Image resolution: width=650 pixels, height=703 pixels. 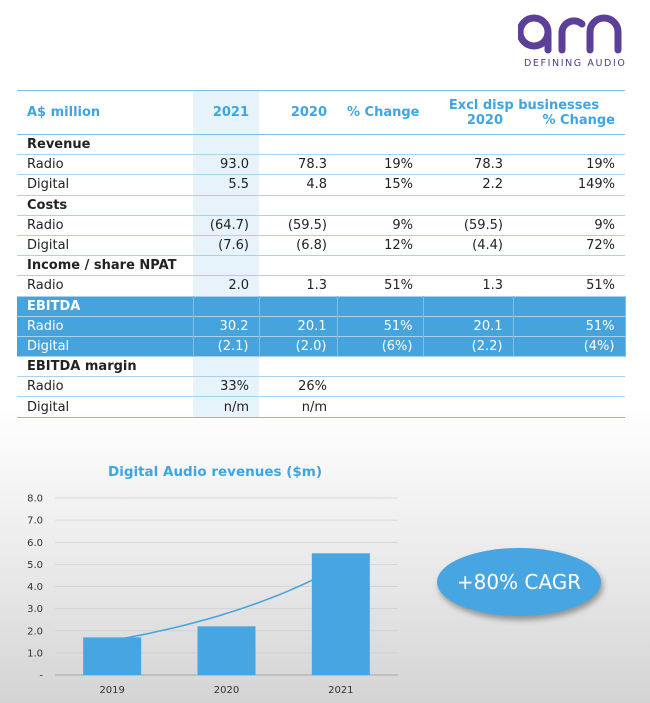 I want to click on header-change: % Change, so click(x=383, y=112).